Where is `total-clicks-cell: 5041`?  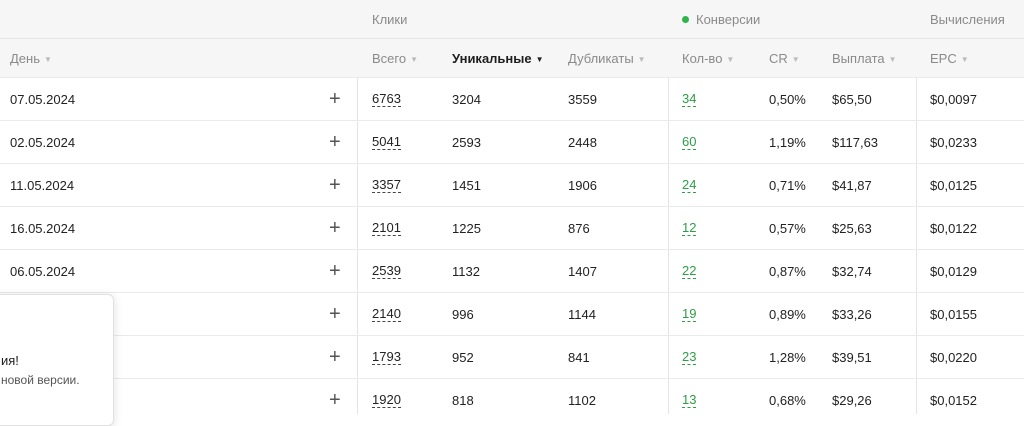 total-clicks-cell: 5041 is located at coordinates (386, 142).